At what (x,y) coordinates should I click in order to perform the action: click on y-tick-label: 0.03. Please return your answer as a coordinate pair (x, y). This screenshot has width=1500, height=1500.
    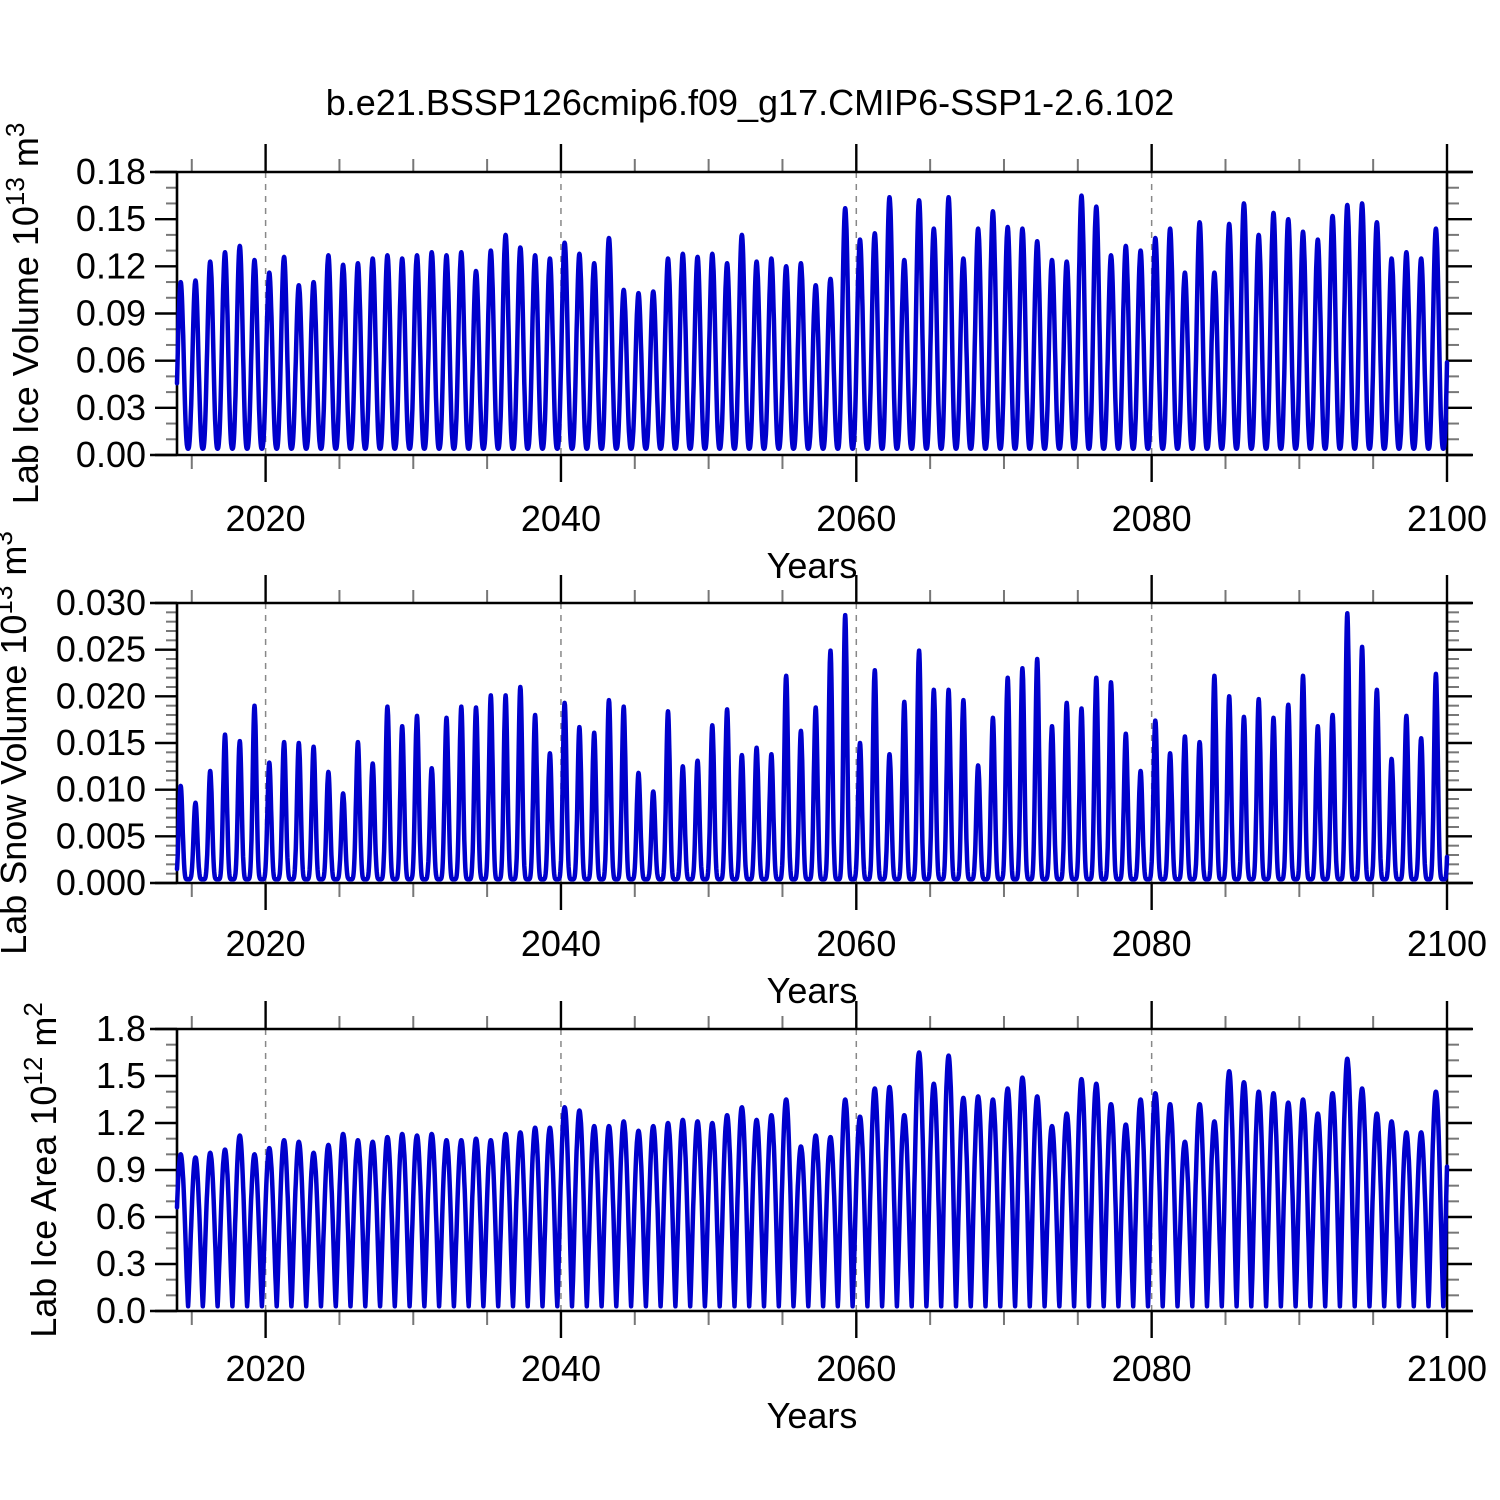
    Looking at the image, I should click on (111, 407).